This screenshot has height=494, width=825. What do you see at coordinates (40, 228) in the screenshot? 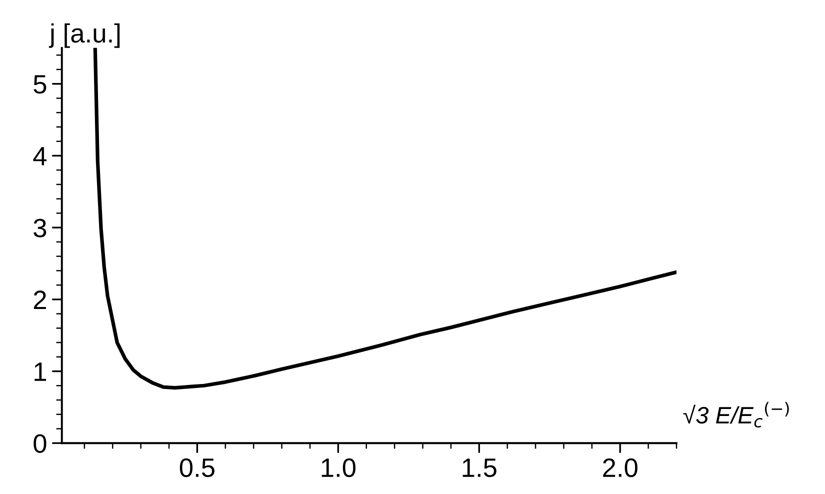
I see `y-tick-label: 3` at bounding box center [40, 228].